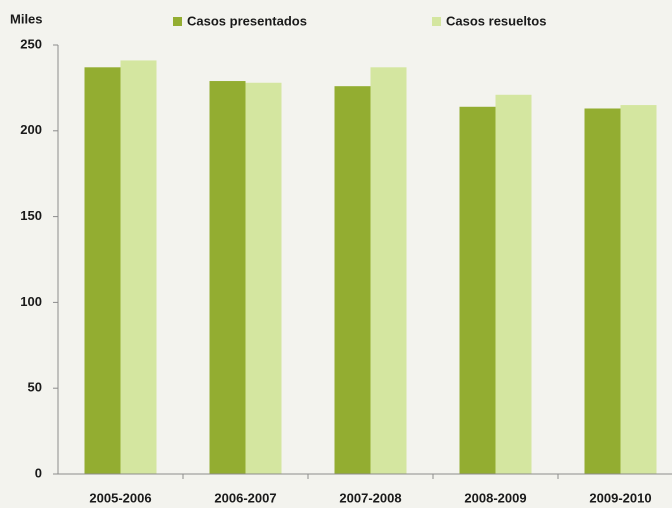 This screenshot has width=672, height=508. Describe the element at coordinates (120, 497) in the screenshot. I see `x-tick-label: 2005-2006` at that location.